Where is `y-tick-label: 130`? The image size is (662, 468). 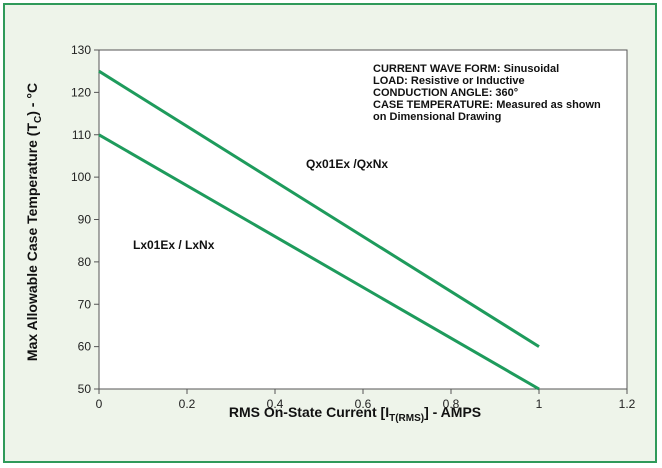 y-tick-label: 130 is located at coordinates (81, 50).